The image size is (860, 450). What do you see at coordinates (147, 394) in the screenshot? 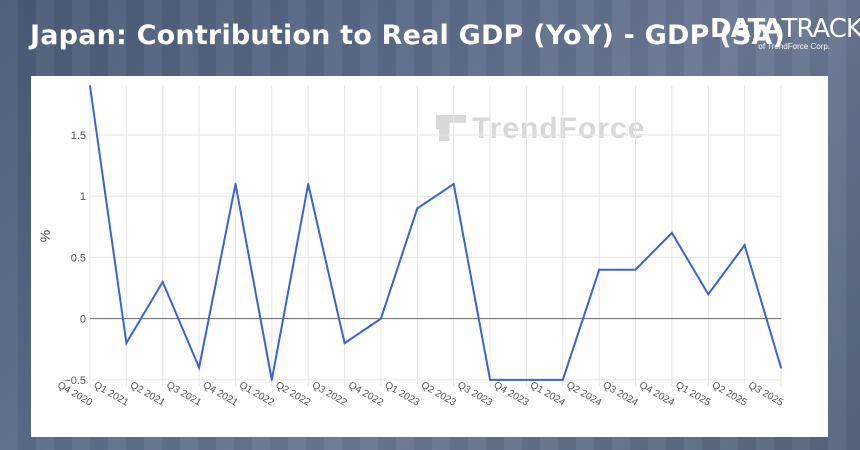
I see `x-tick-label: Q2 2021` at bounding box center [147, 394].